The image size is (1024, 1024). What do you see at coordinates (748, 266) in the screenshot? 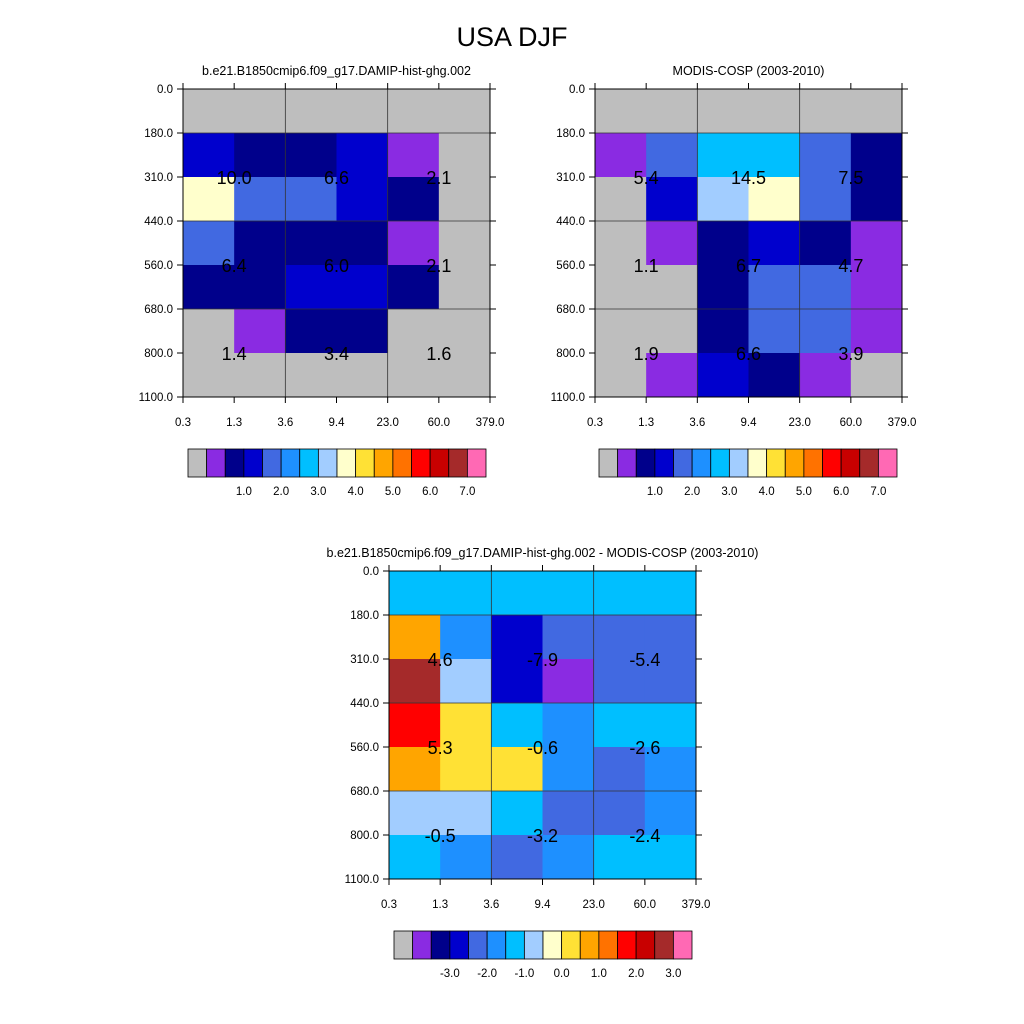
I see `group-value-label: 6.7` at bounding box center [748, 266].